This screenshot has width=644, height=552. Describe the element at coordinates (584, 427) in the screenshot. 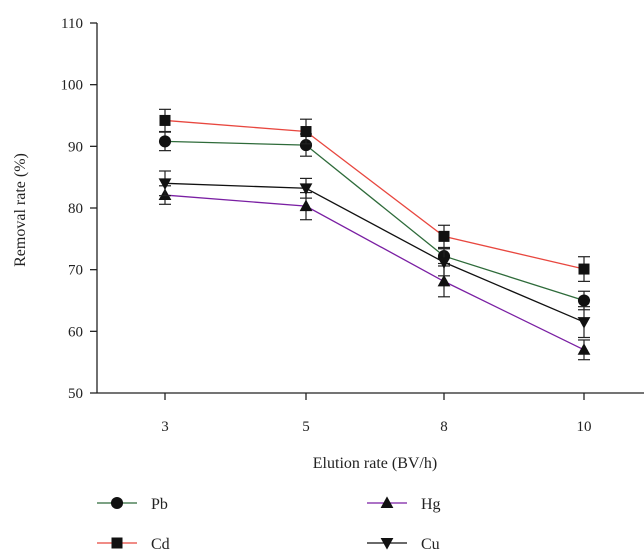

I see `x-tick-label: 10` at that location.